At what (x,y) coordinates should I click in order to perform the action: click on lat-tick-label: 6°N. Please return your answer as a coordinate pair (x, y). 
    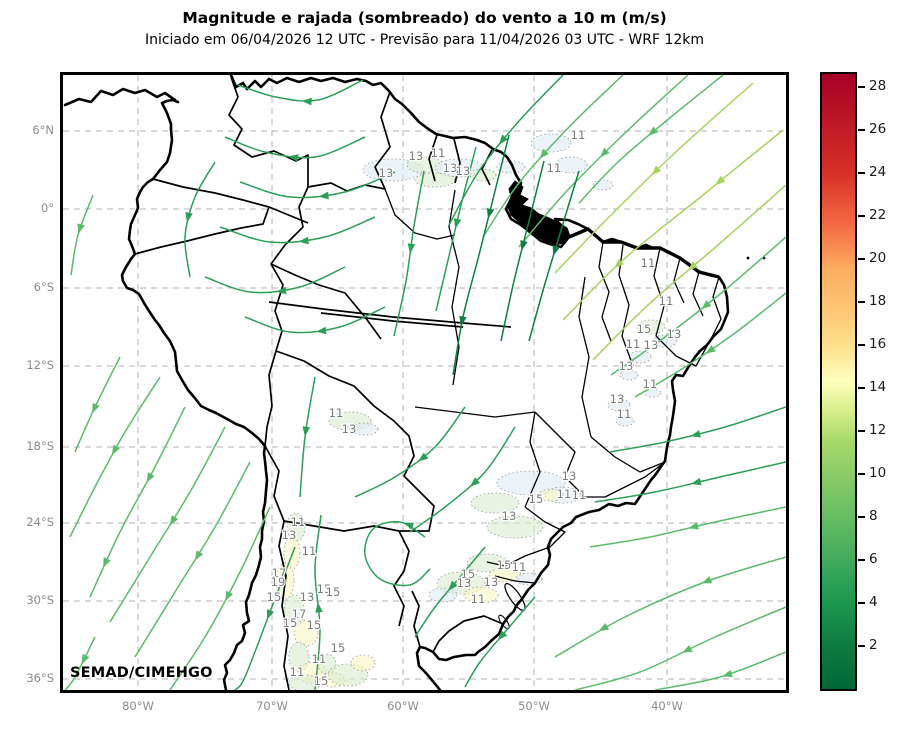
    Looking at the image, I should click on (43, 130).